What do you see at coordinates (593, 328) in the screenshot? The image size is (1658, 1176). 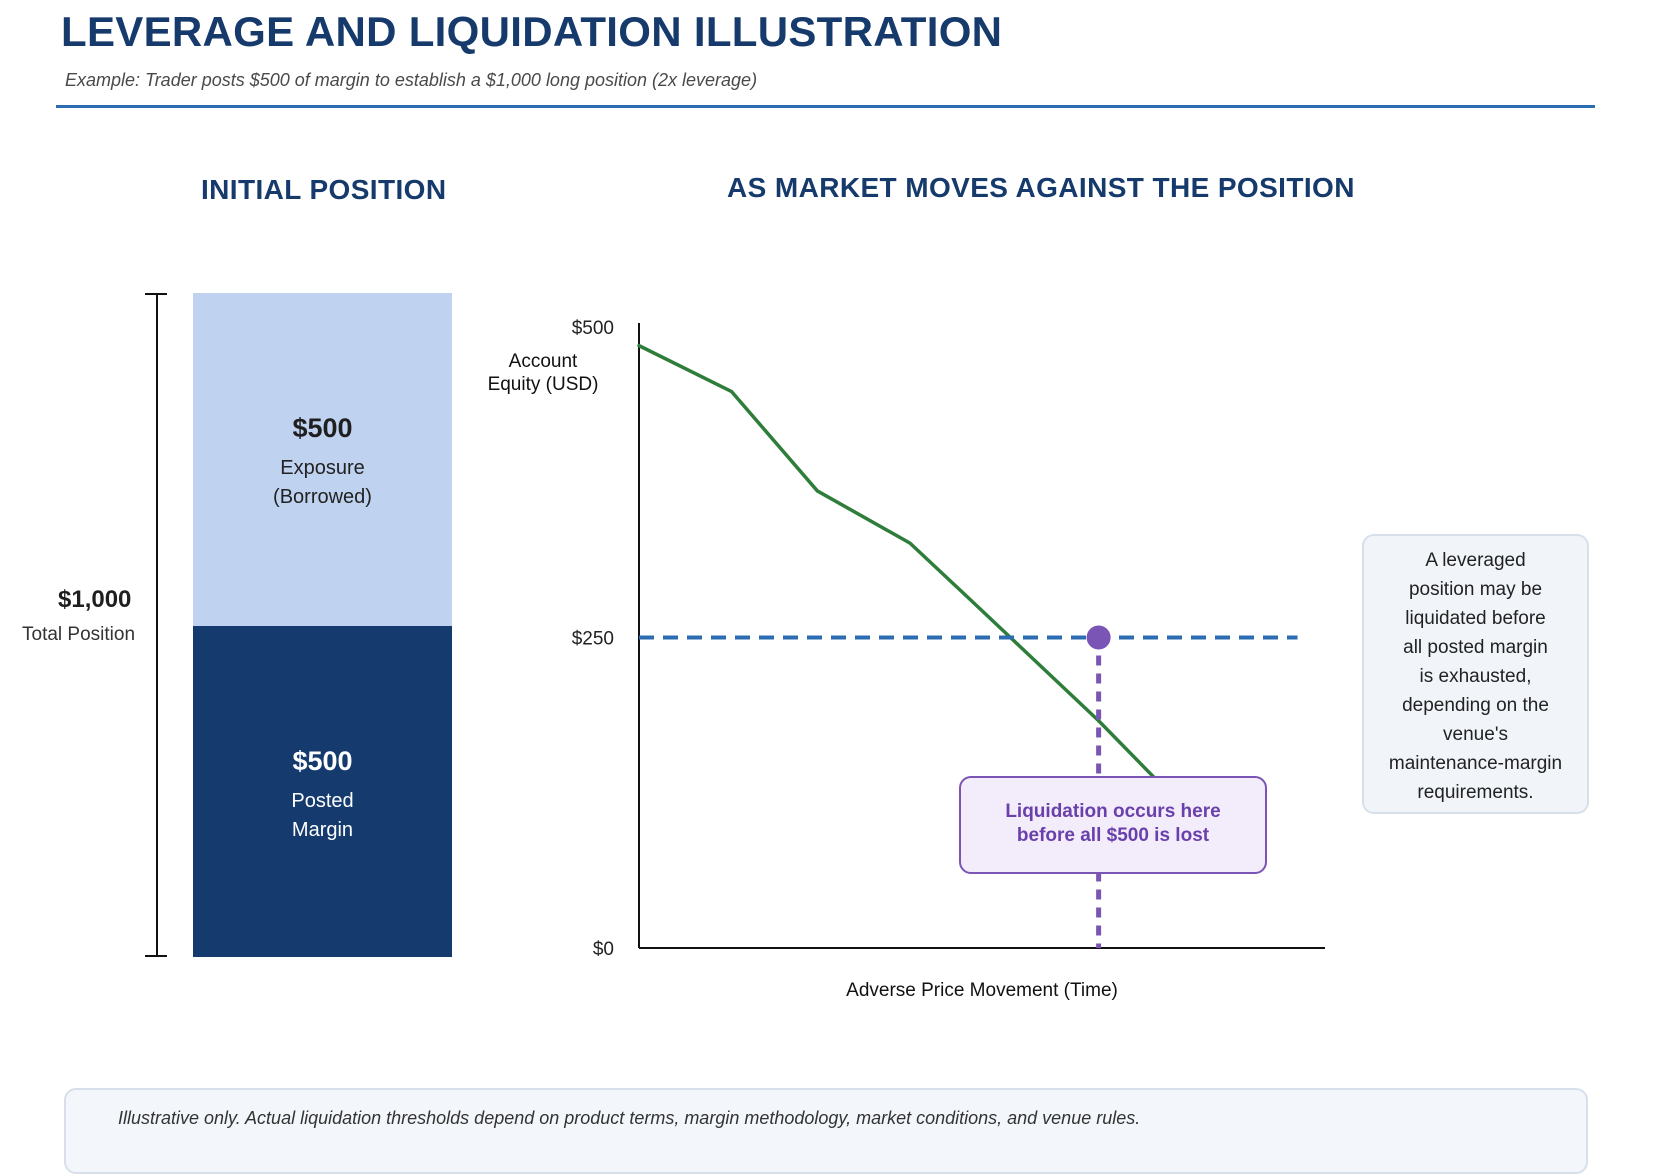 I see `y-tick-label: $500` at bounding box center [593, 328].